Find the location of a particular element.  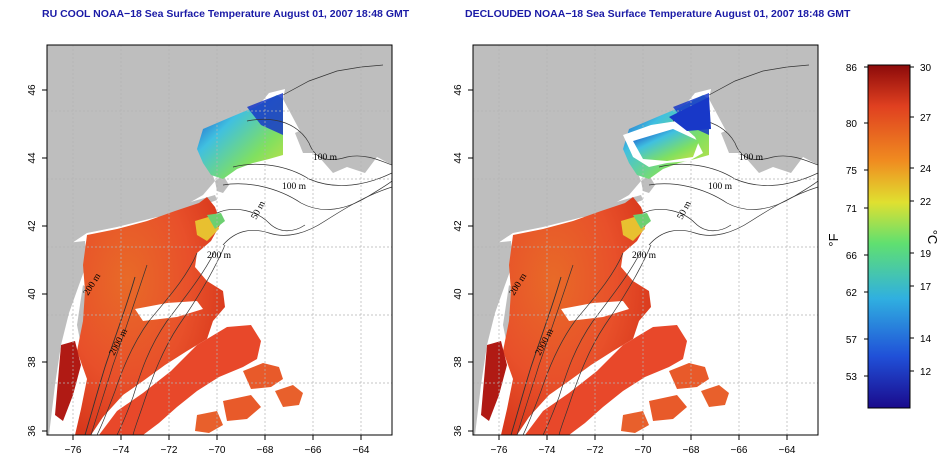

colorbar-fahrenheit-ticks: 86 80 75 71 66 62 57 53 is located at coordinates (857, 223).